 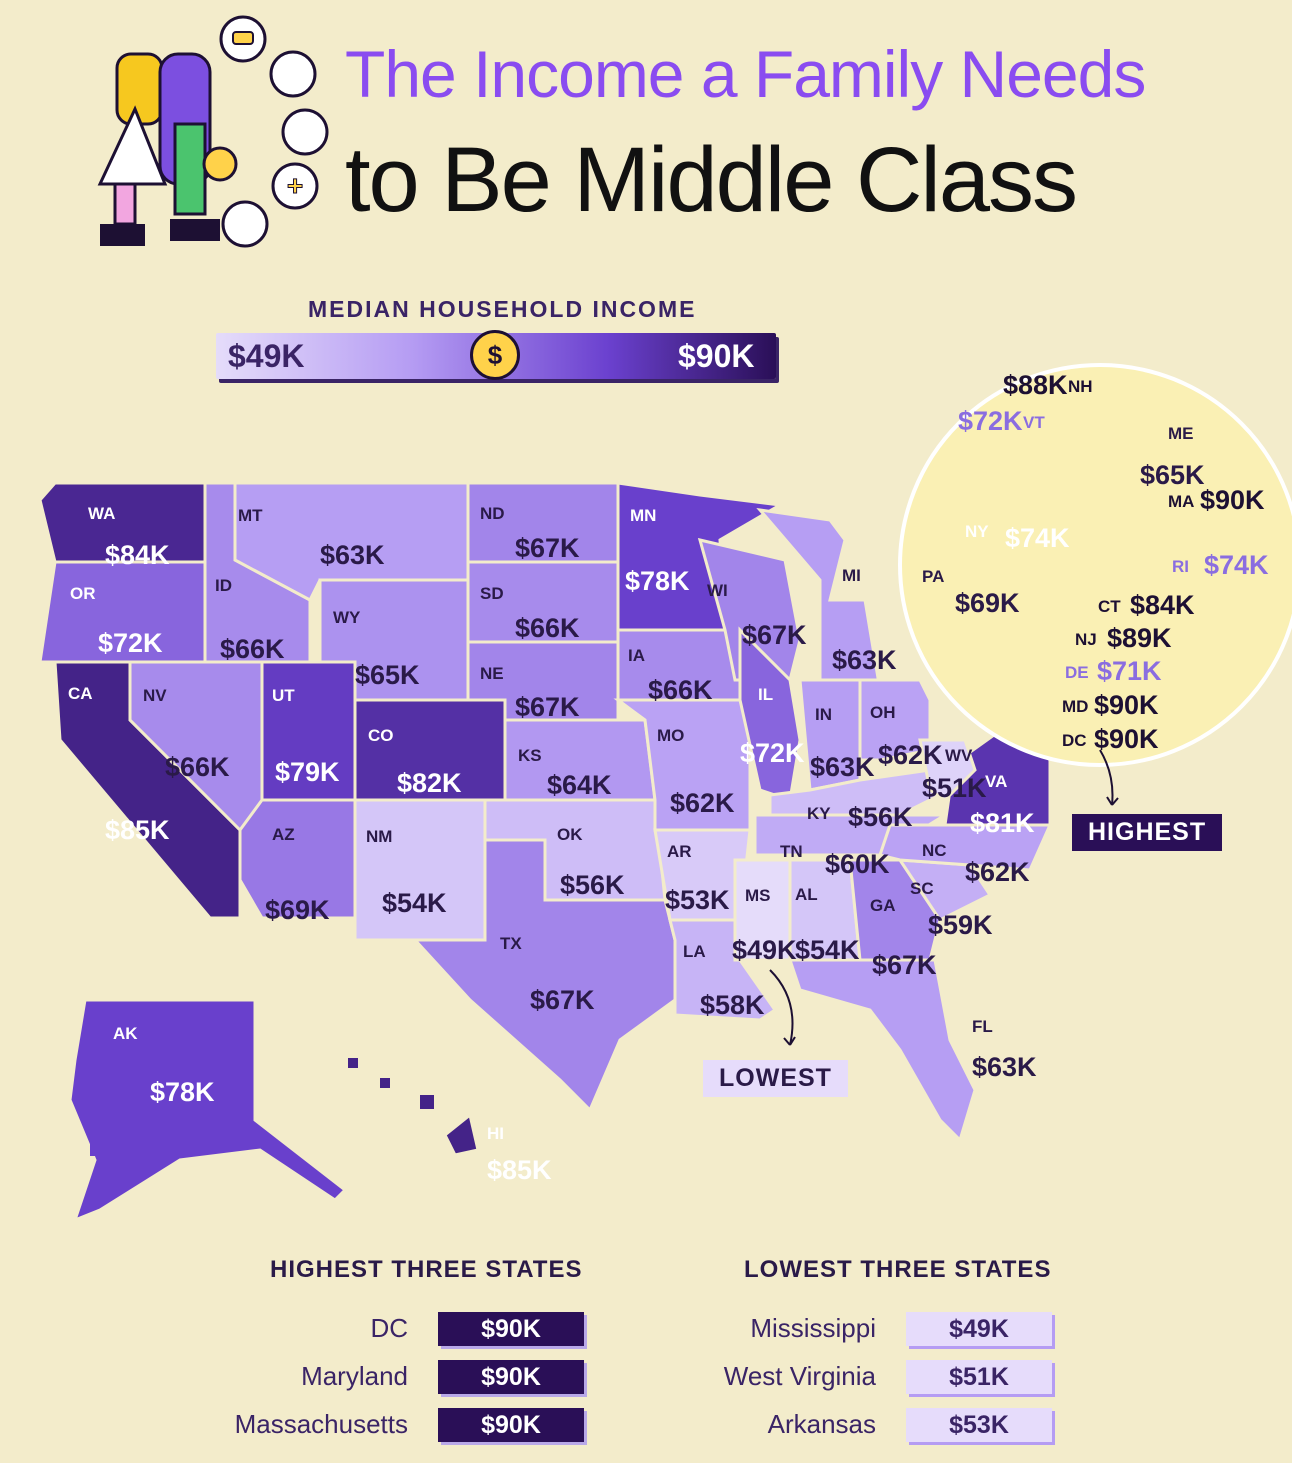 I want to click on state-value: $59K, so click(x=960, y=925).